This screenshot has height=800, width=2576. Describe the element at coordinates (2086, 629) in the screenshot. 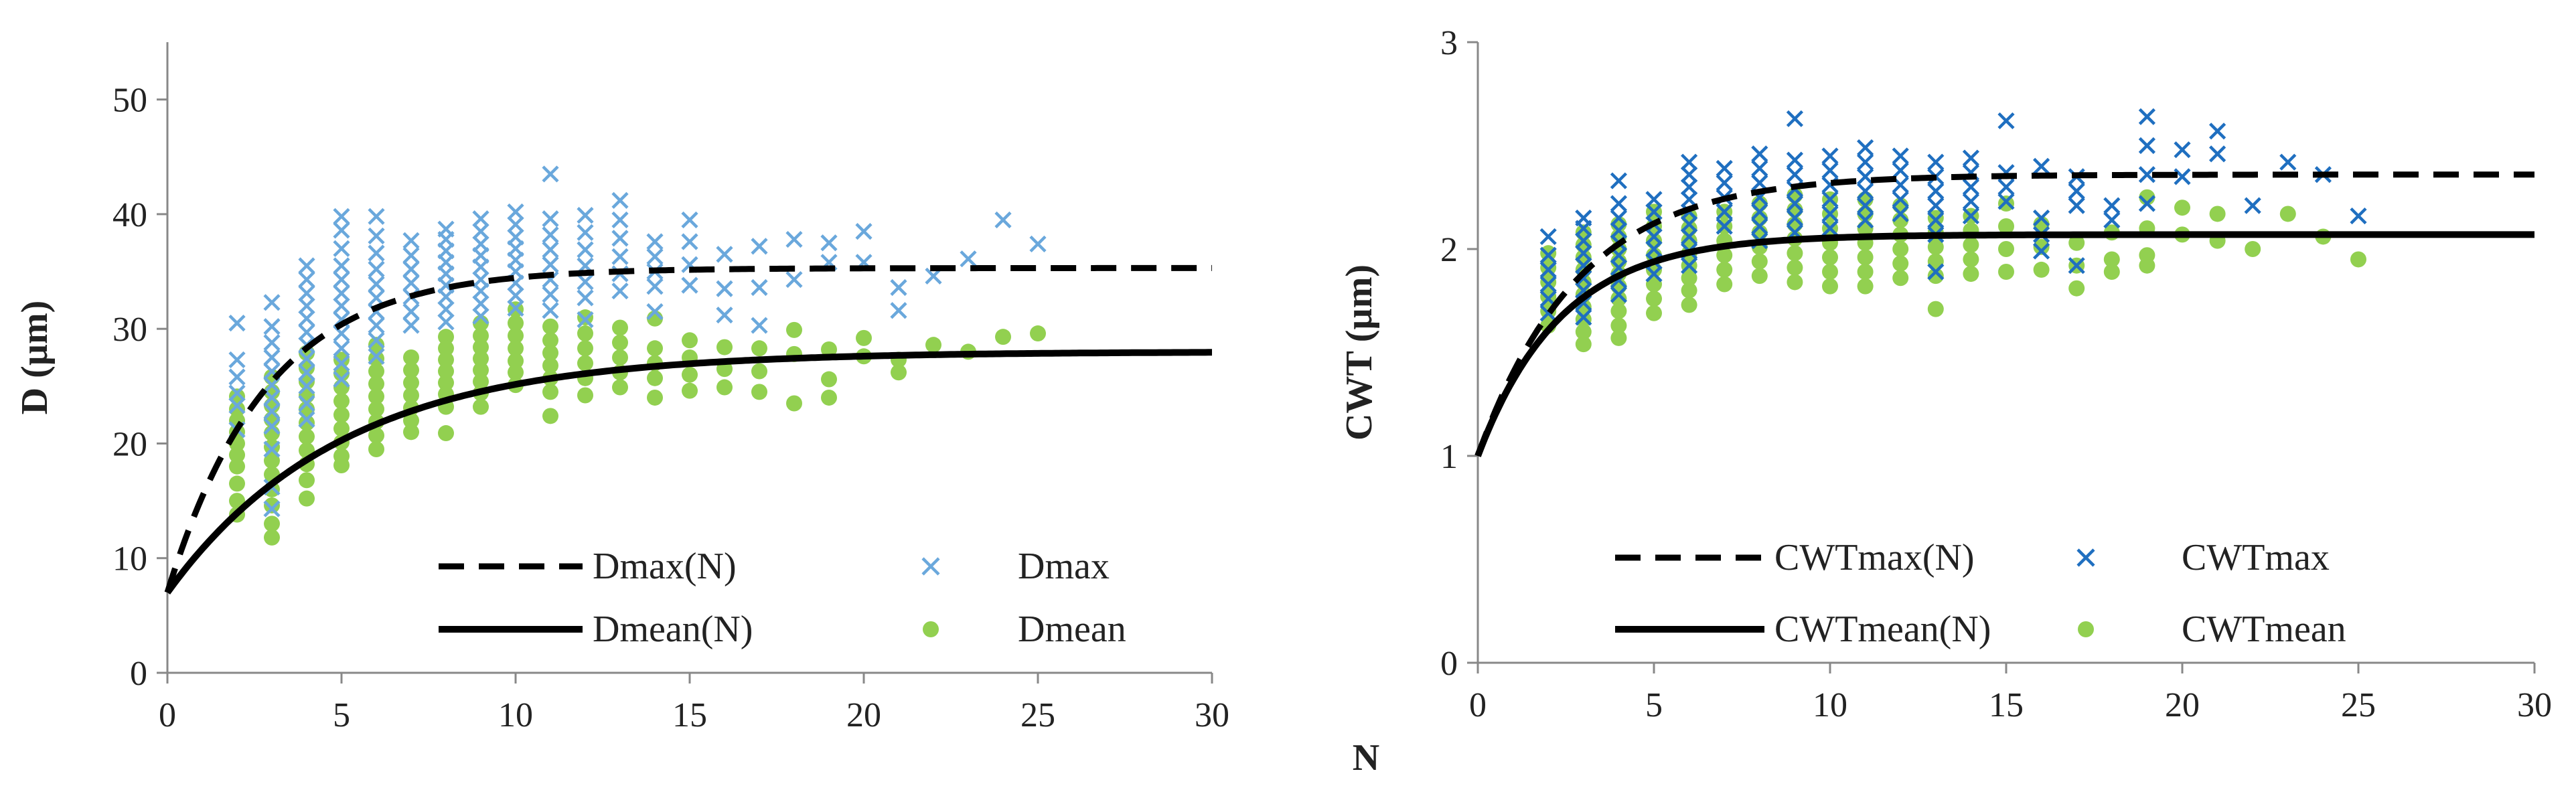

I see `legend-swatch-dot` at that location.